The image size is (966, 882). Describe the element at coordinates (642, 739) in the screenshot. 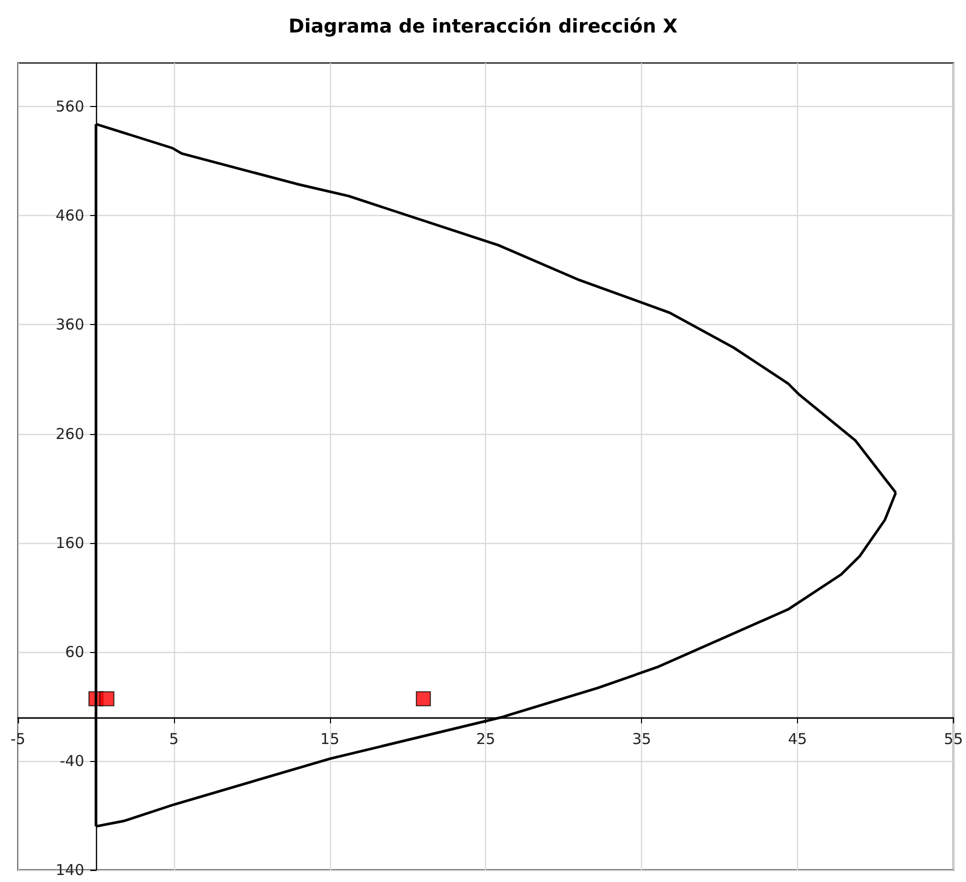

I see `x-tick-label: 35` at that location.